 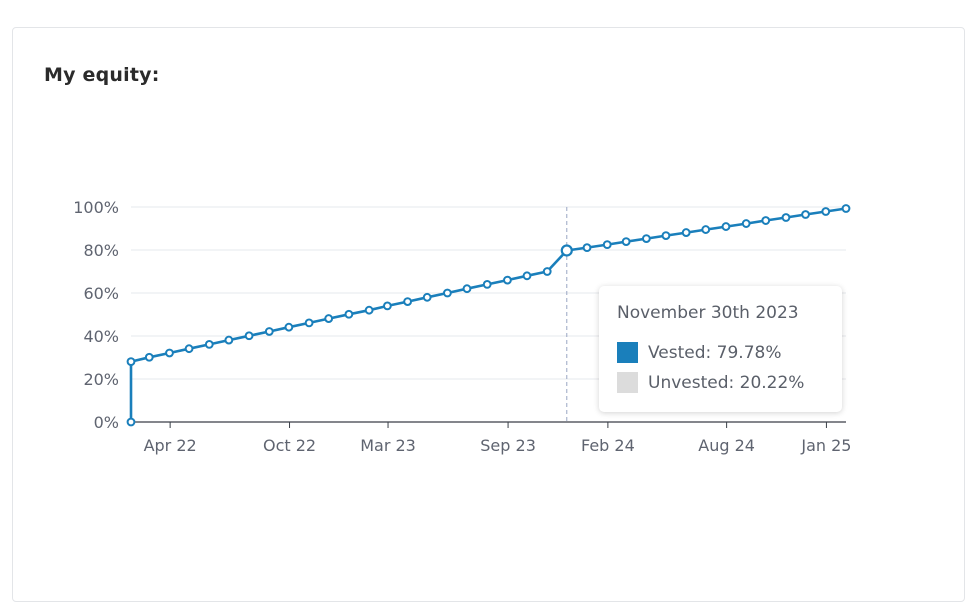 I want to click on y-tick-label: 60%, so click(x=101, y=293).